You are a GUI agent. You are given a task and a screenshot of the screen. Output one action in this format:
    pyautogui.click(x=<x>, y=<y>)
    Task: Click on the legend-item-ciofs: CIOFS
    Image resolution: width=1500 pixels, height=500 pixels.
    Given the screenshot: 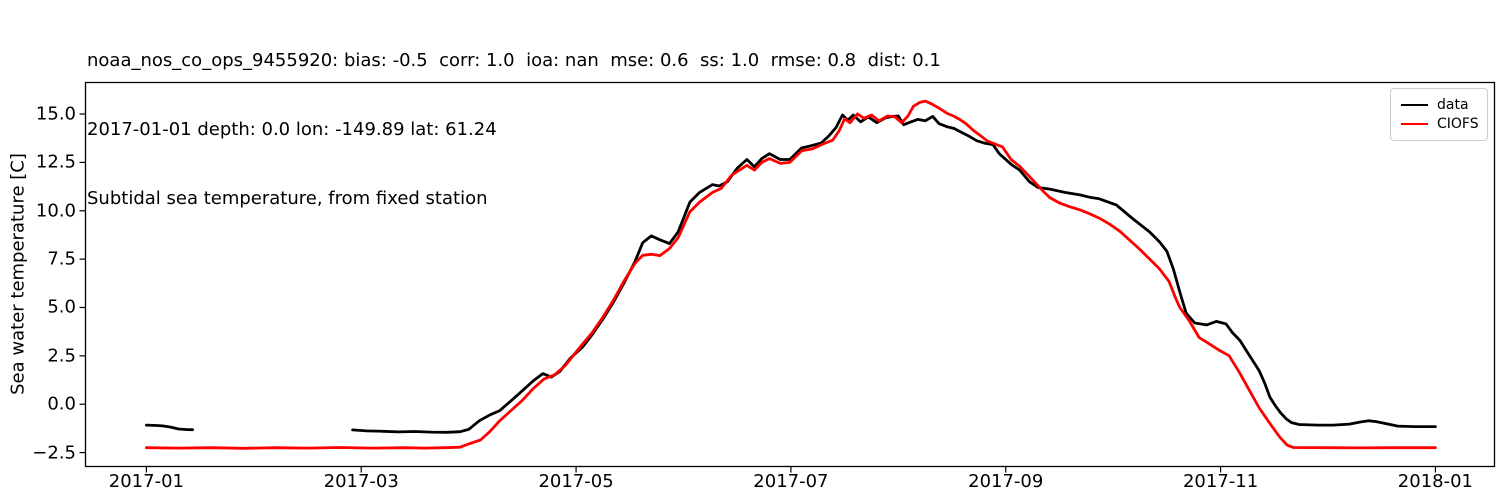 What is the action you would take?
    pyautogui.click(x=1439, y=124)
    